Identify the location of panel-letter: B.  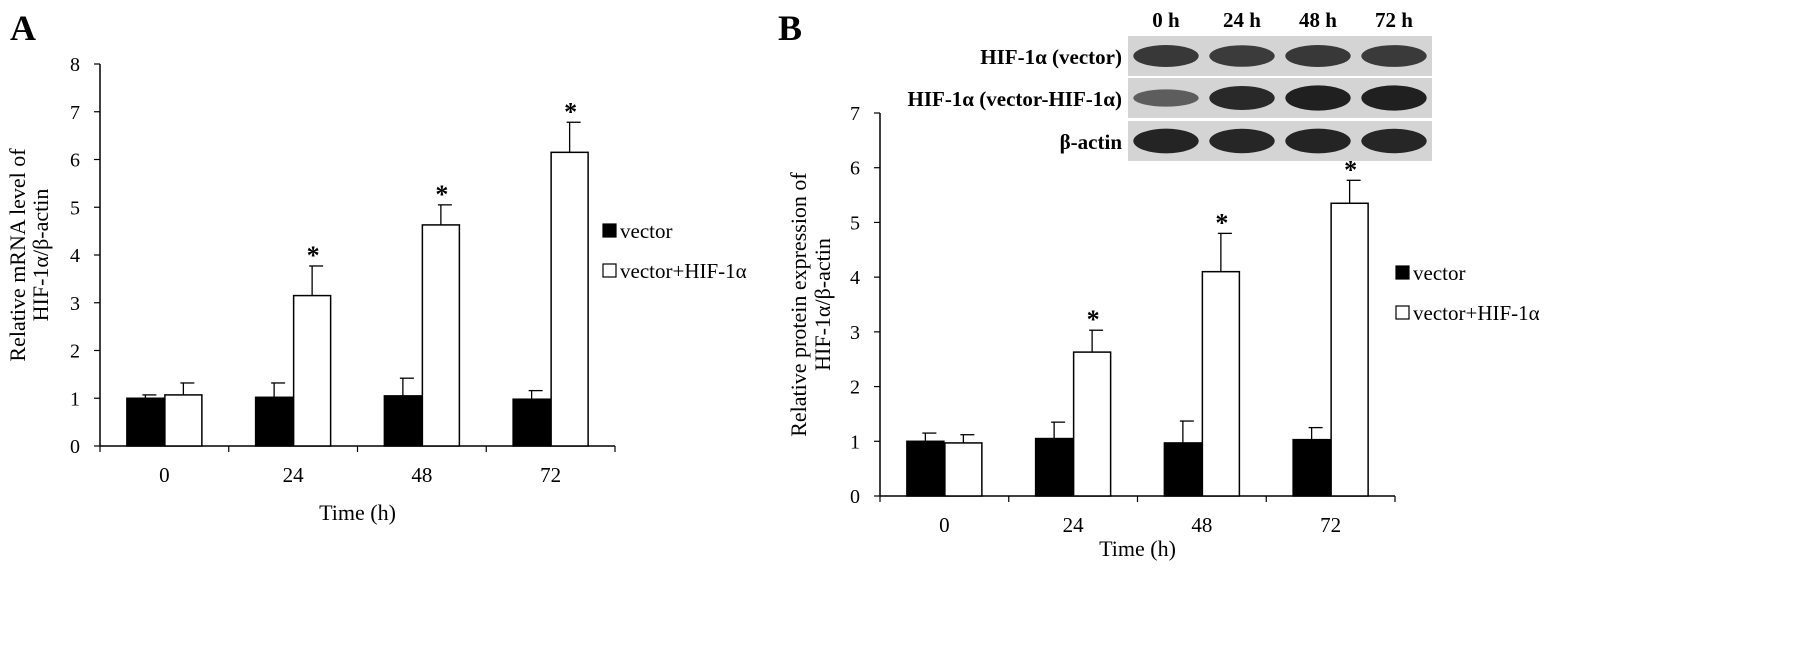
(790, 28).